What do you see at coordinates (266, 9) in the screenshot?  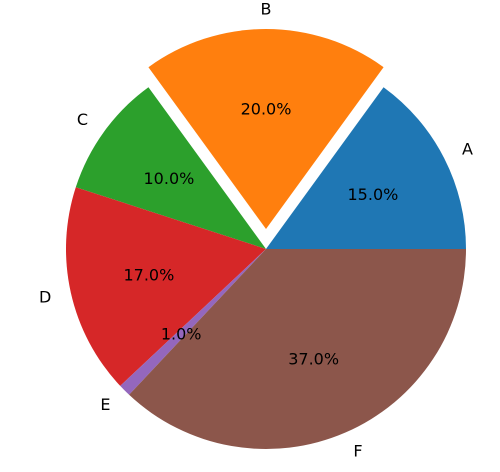 I see `pie-category-label-b: B` at bounding box center [266, 9].